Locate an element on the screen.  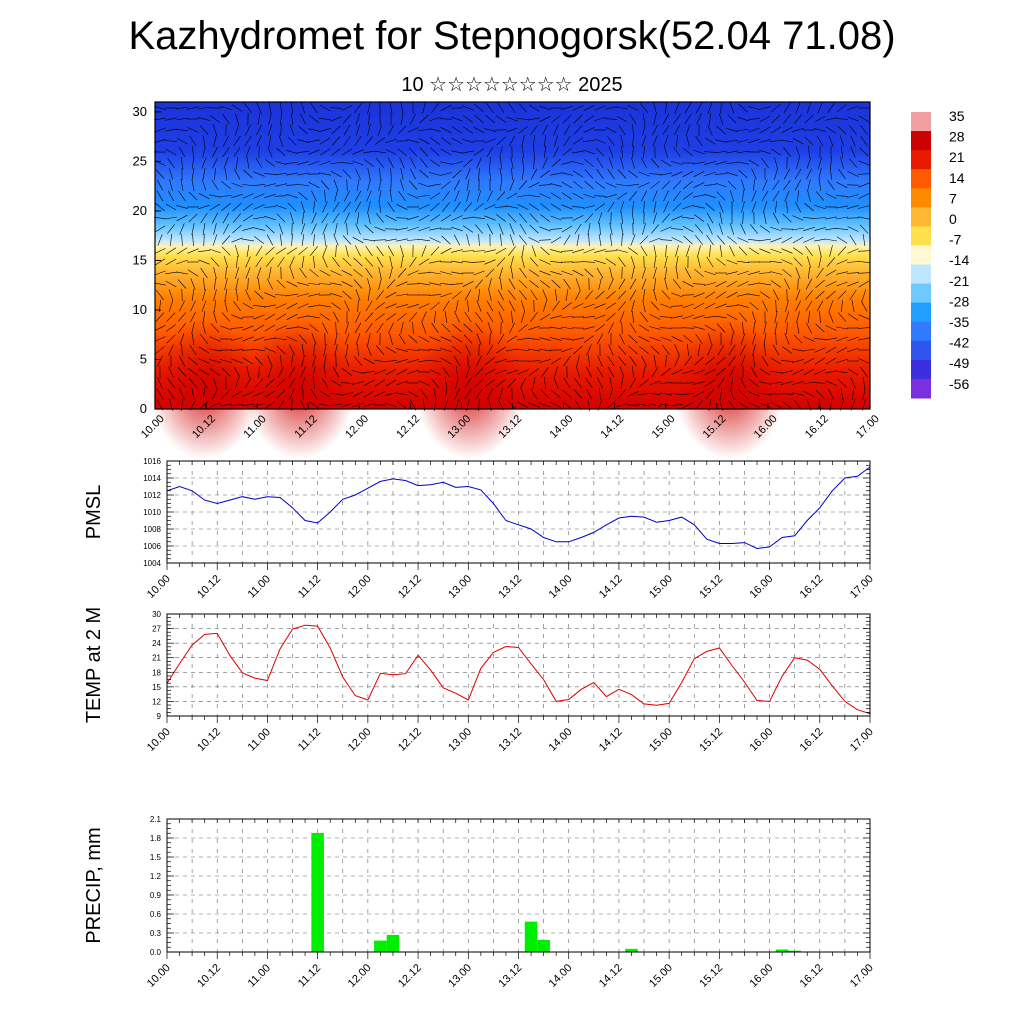
precip-bar is located at coordinates (543, 945).